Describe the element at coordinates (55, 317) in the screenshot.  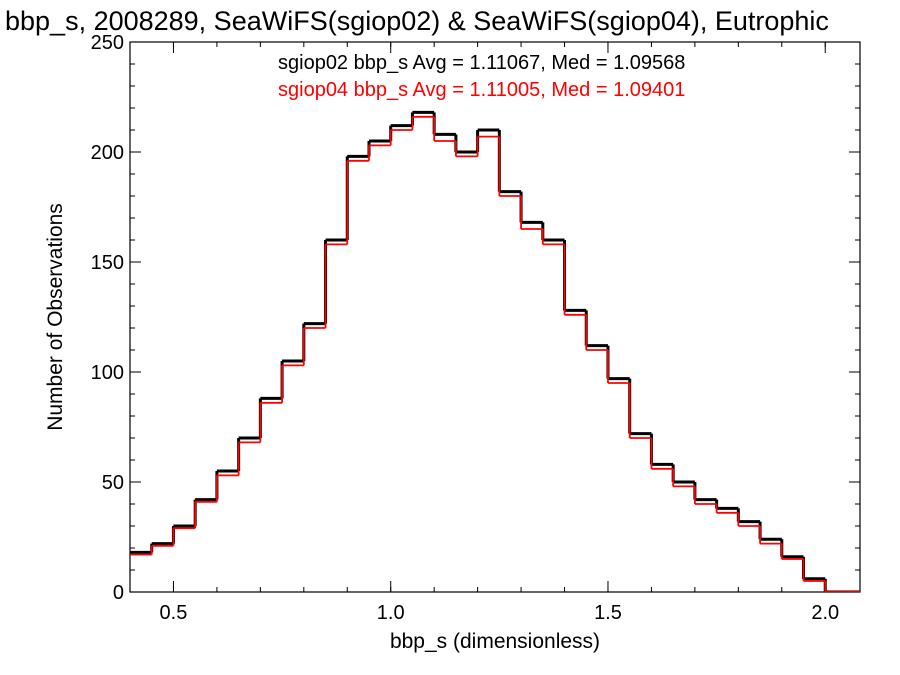
I see `y-axis-label: Number of Observations` at that location.